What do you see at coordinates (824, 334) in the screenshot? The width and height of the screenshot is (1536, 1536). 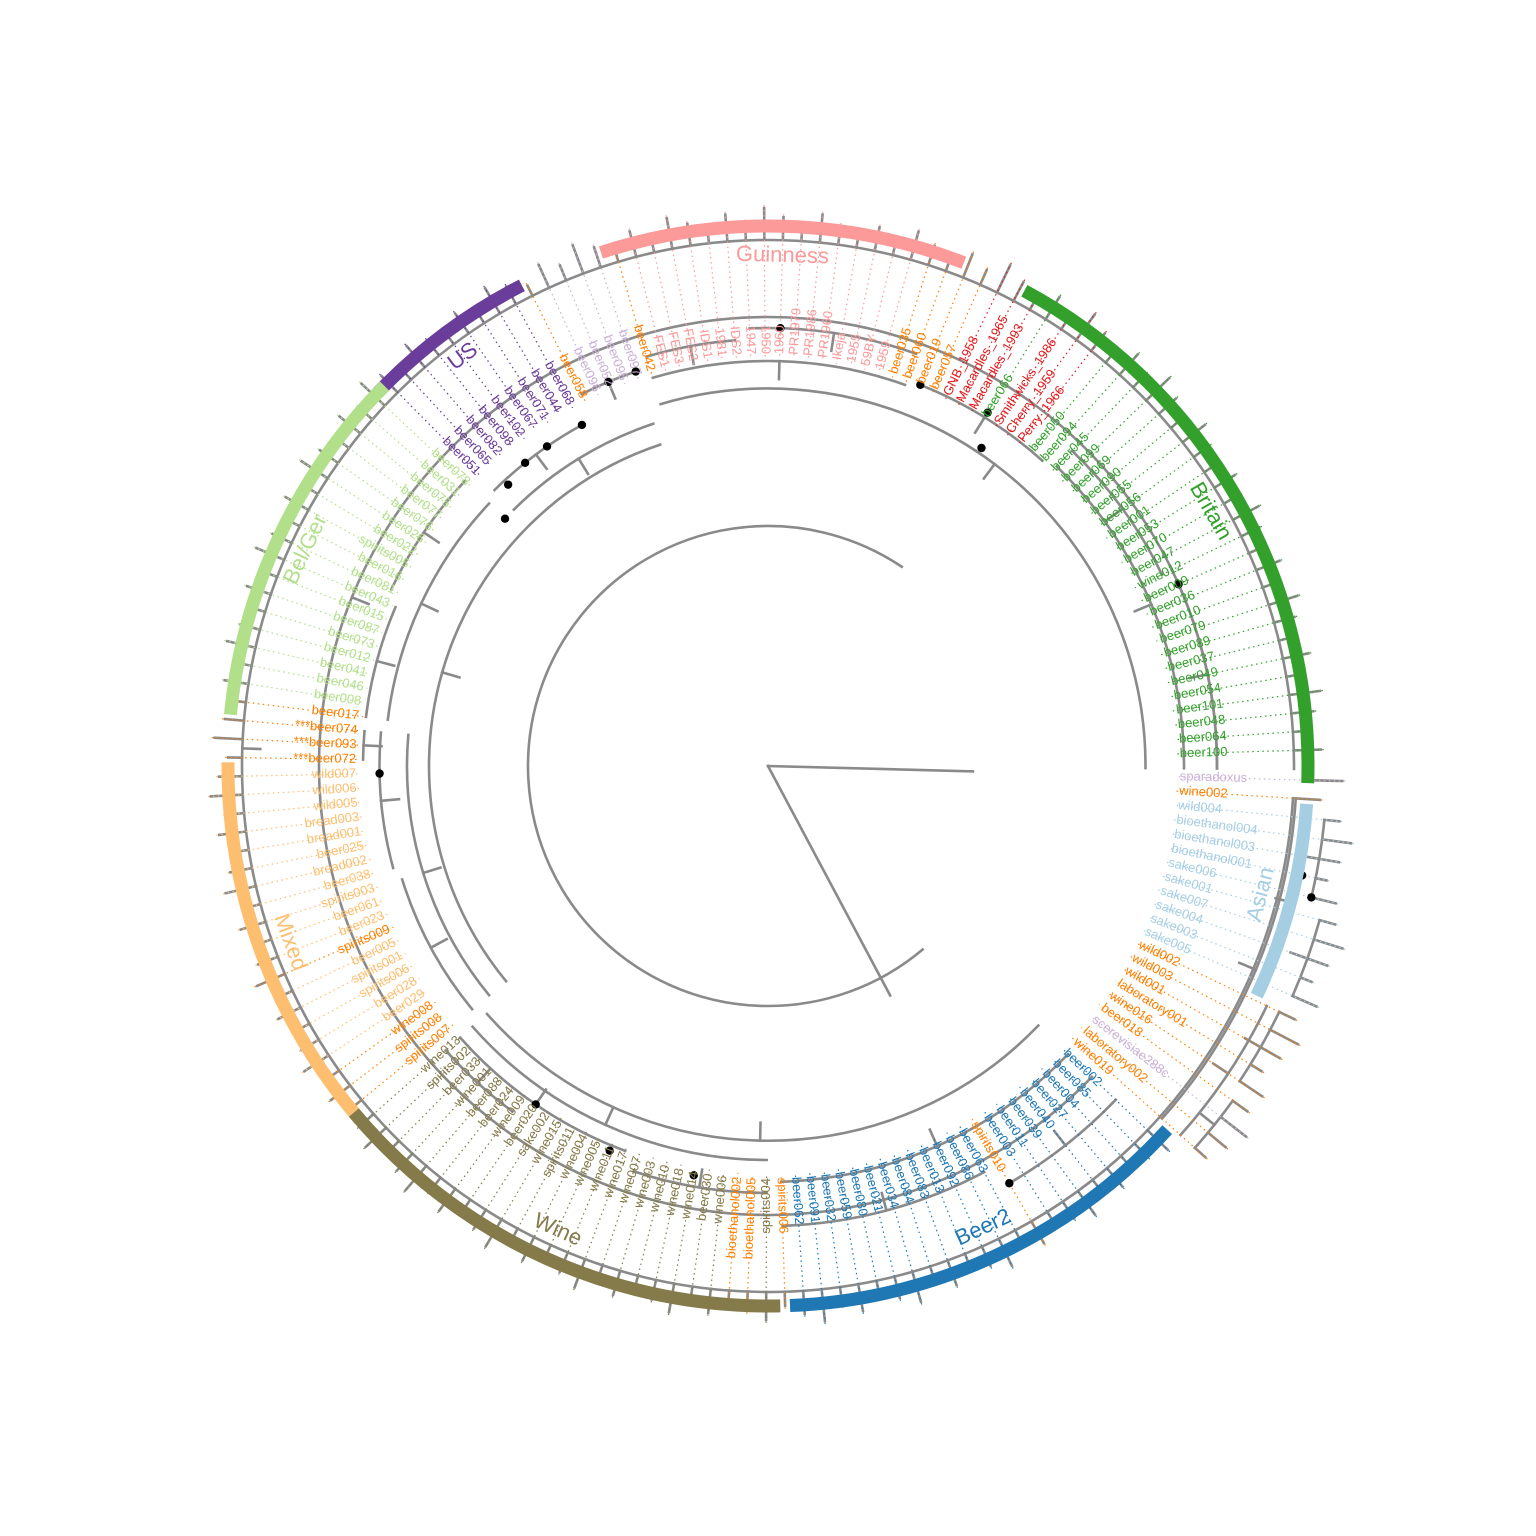 I see `leaf-label: PR1960` at bounding box center [824, 334].